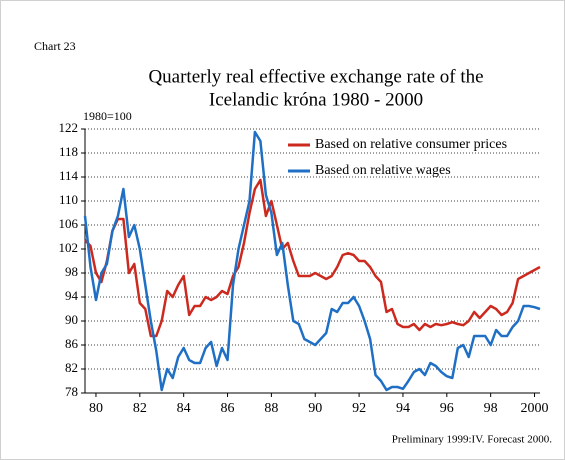 This screenshot has width=565, height=460. Describe the element at coordinates (316, 99) in the screenshot. I see `chart-title: Icelandic króna 1980 - 2000` at that location.